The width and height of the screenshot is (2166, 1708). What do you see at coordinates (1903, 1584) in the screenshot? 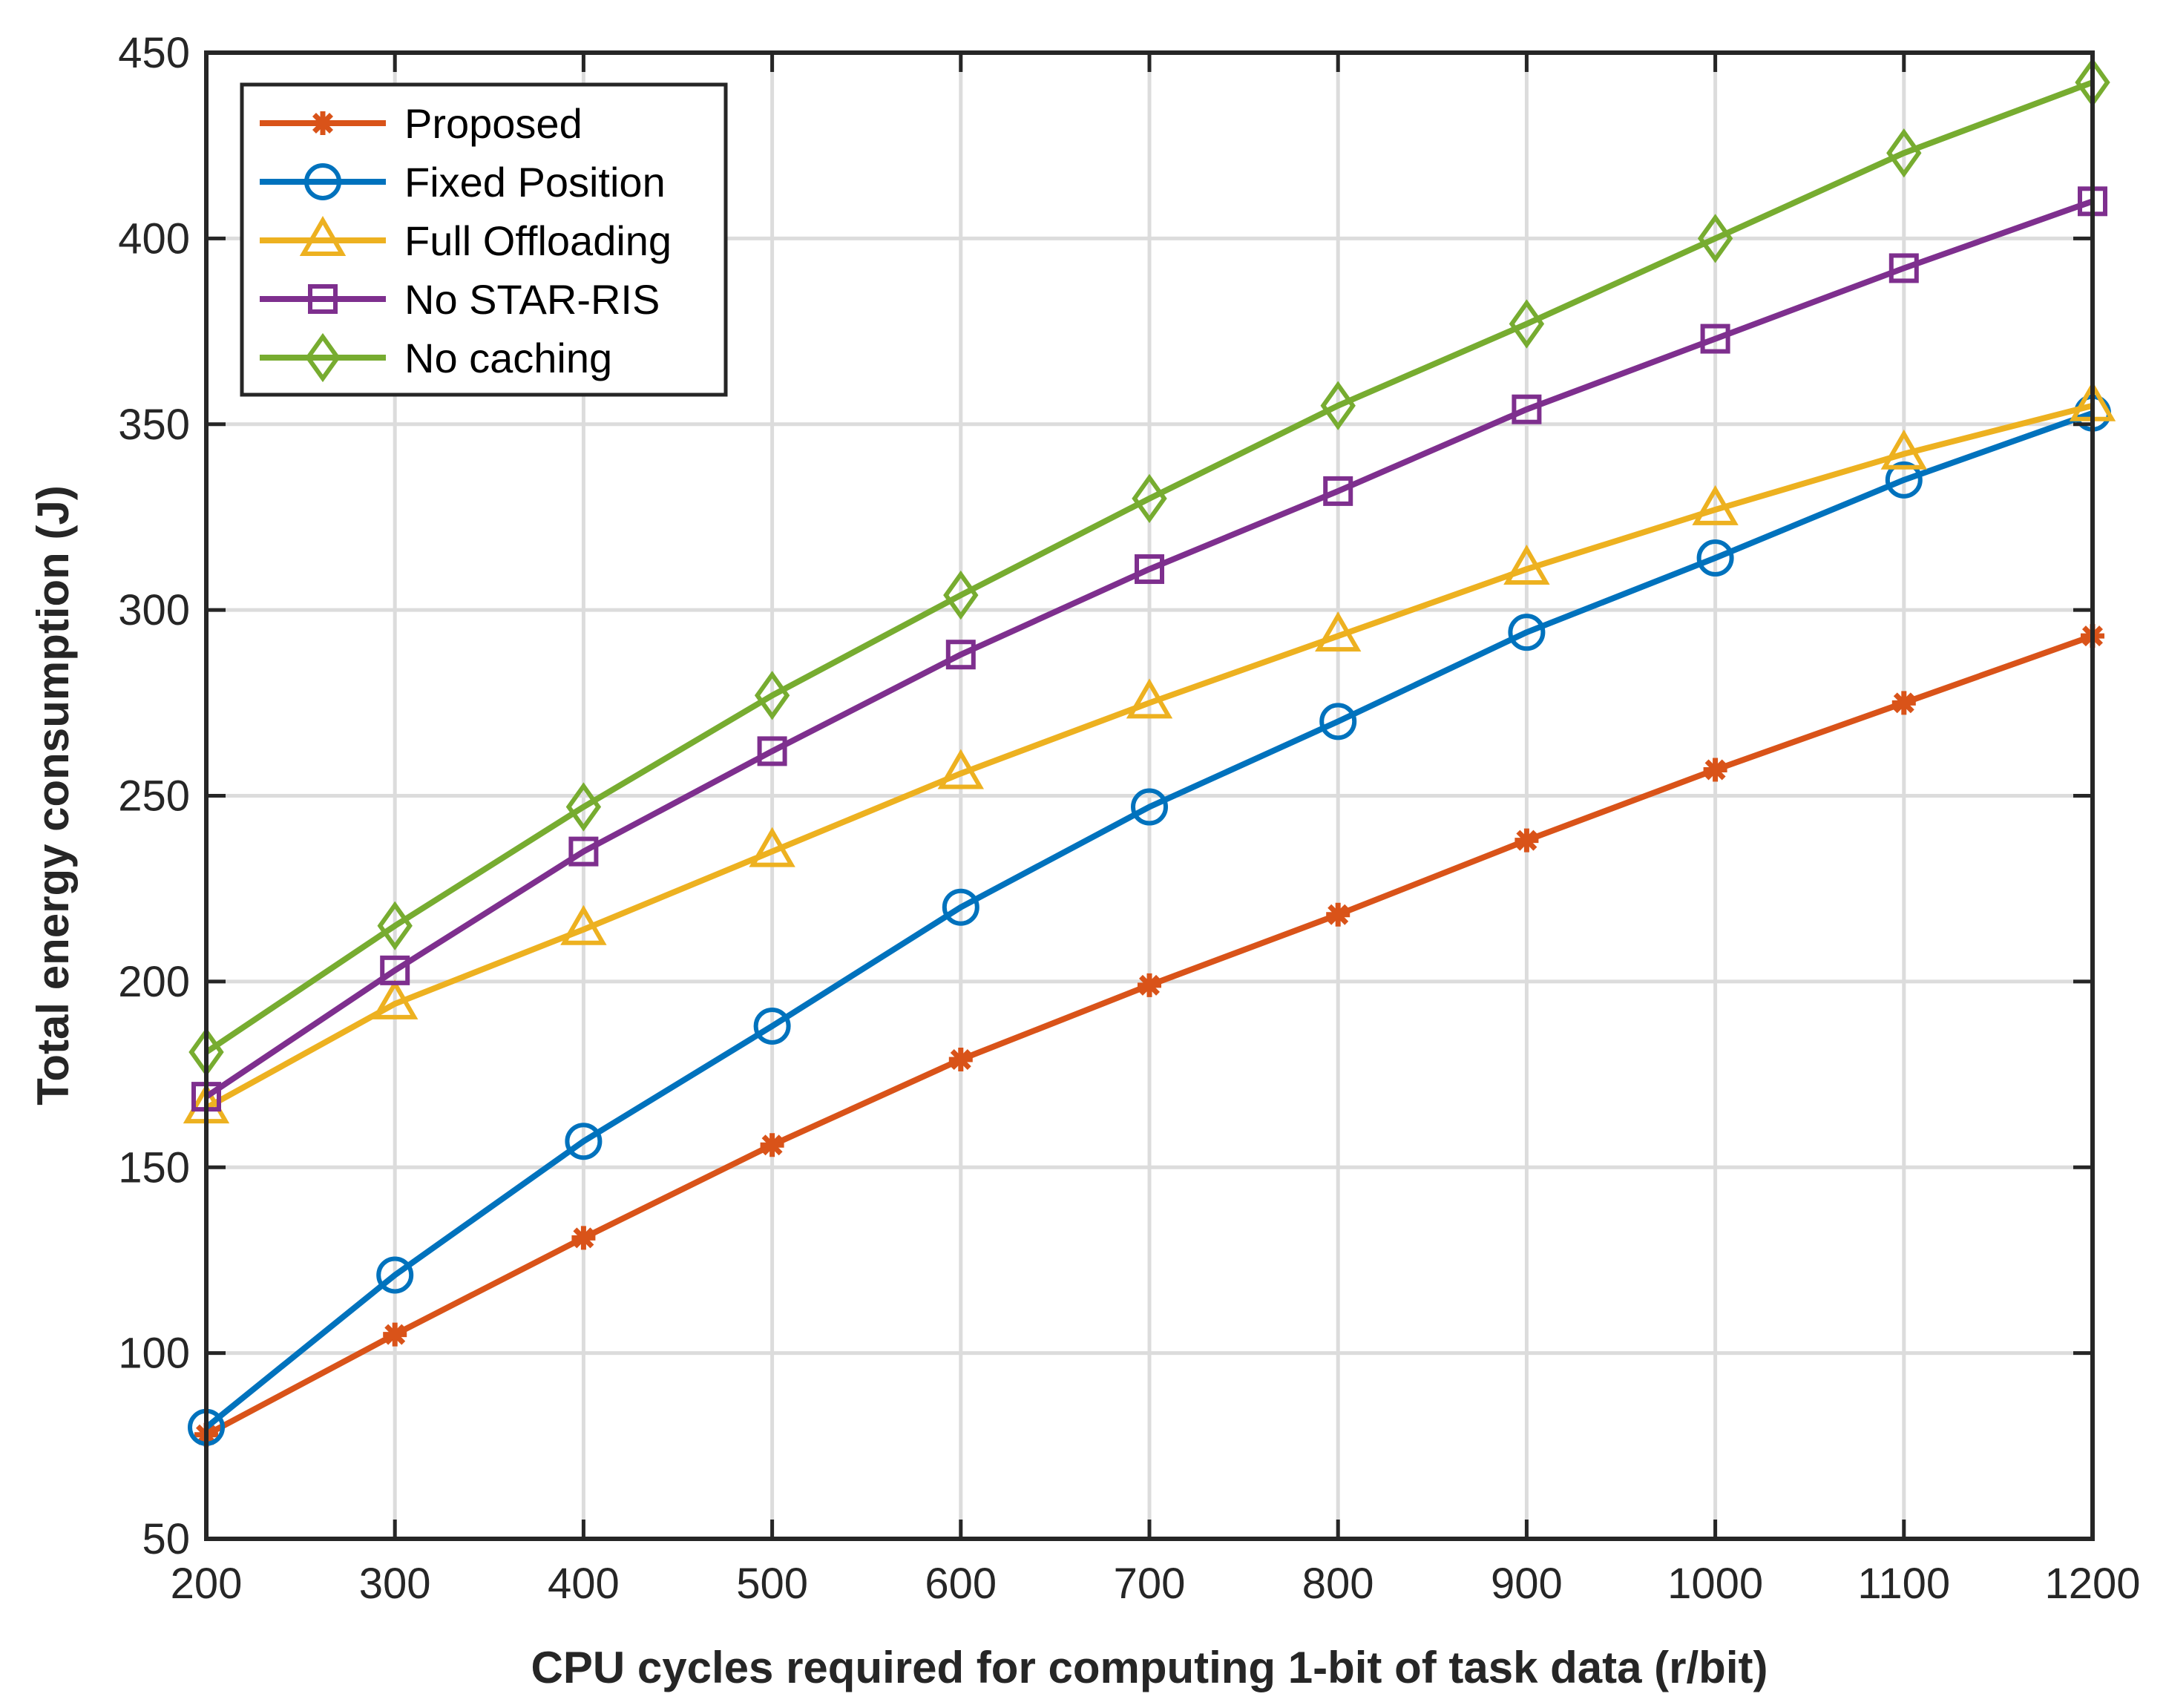
I see `x-tick-label: 1100` at bounding box center [1903, 1584].